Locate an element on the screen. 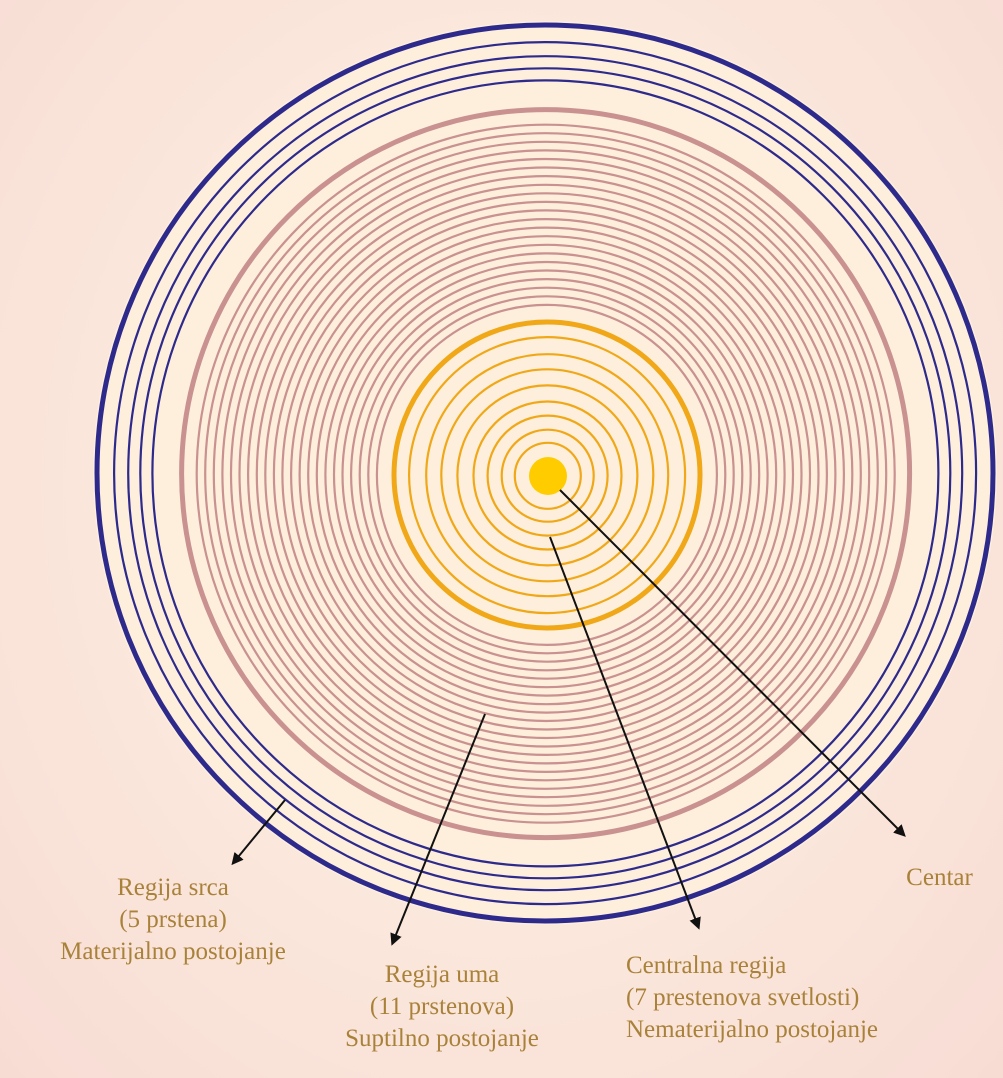 The width and height of the screenshot is (1003, 1078). central-region-arrow is located at coordinates (625, 733).